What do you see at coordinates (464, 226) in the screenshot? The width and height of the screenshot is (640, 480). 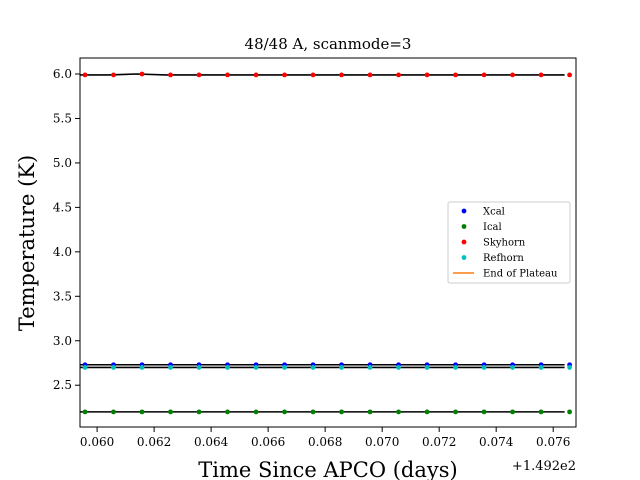 I see `legend-swatch-ical` at bounding box center [464, 226].